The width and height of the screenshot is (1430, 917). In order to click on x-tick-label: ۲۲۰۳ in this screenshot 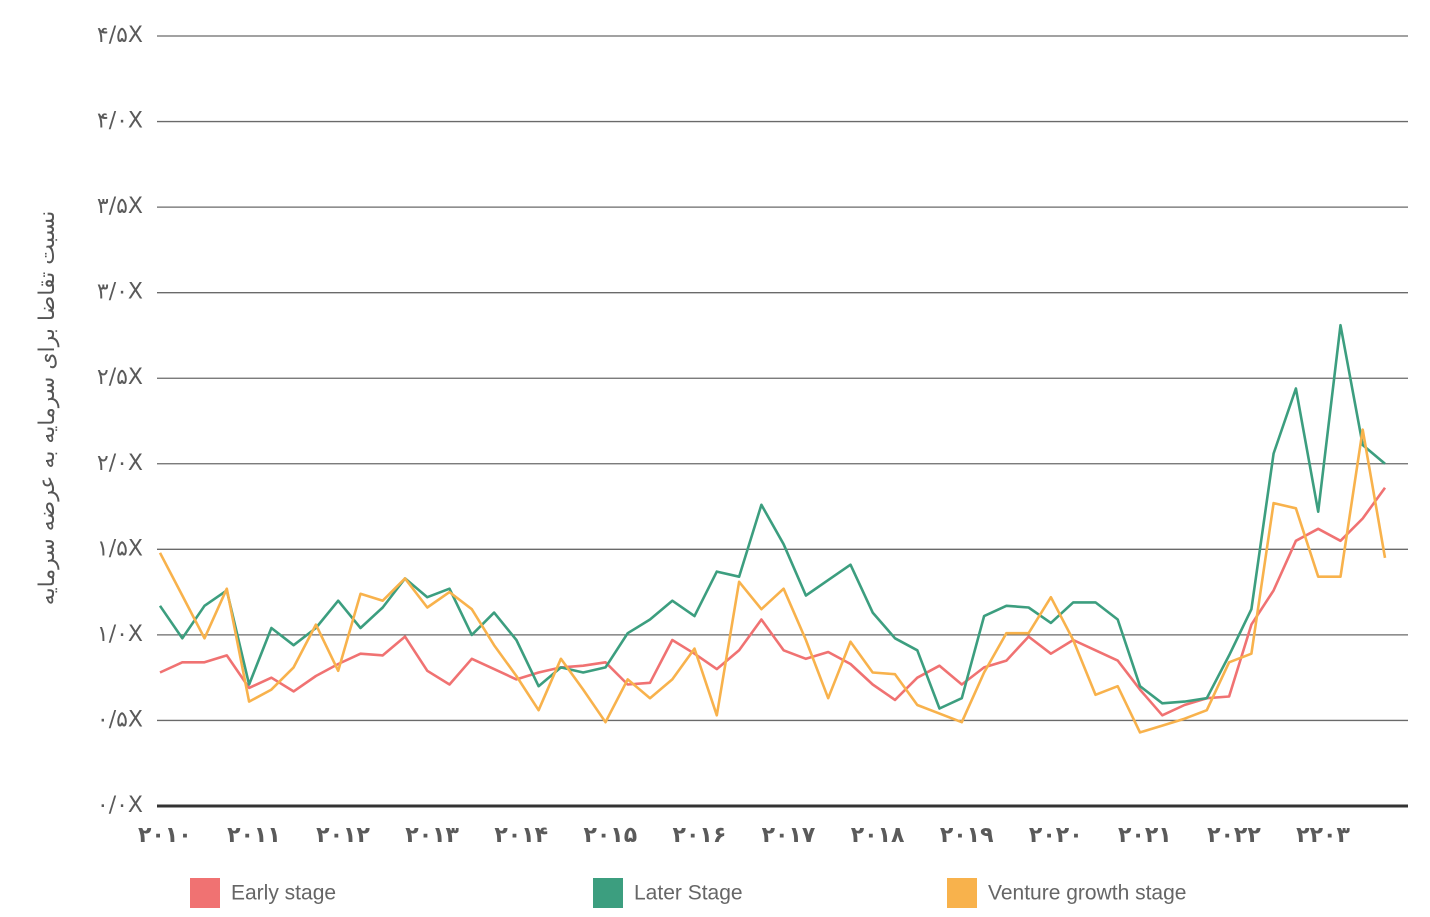, I will do `click(1323, 835)`.